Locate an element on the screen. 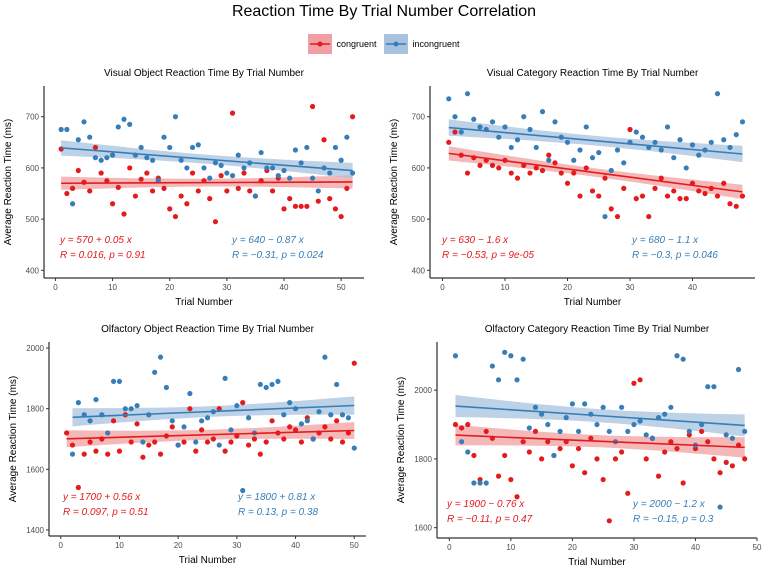 This screenshot has height=576, width=768. y-tick-label: 1600 is located at coordinates (35, 469).